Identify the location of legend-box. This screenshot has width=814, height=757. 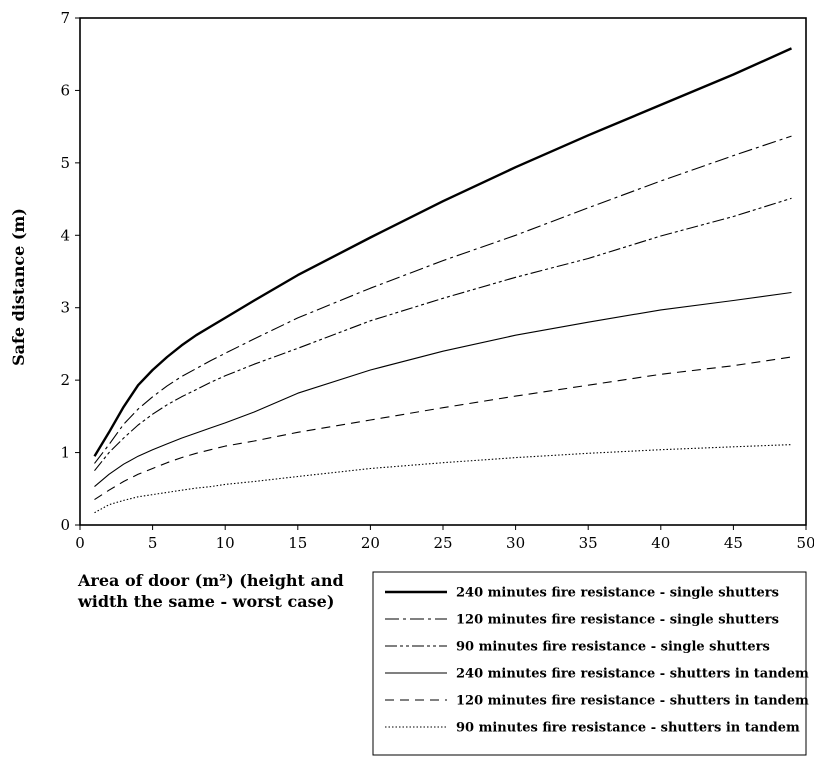
(589, 663).